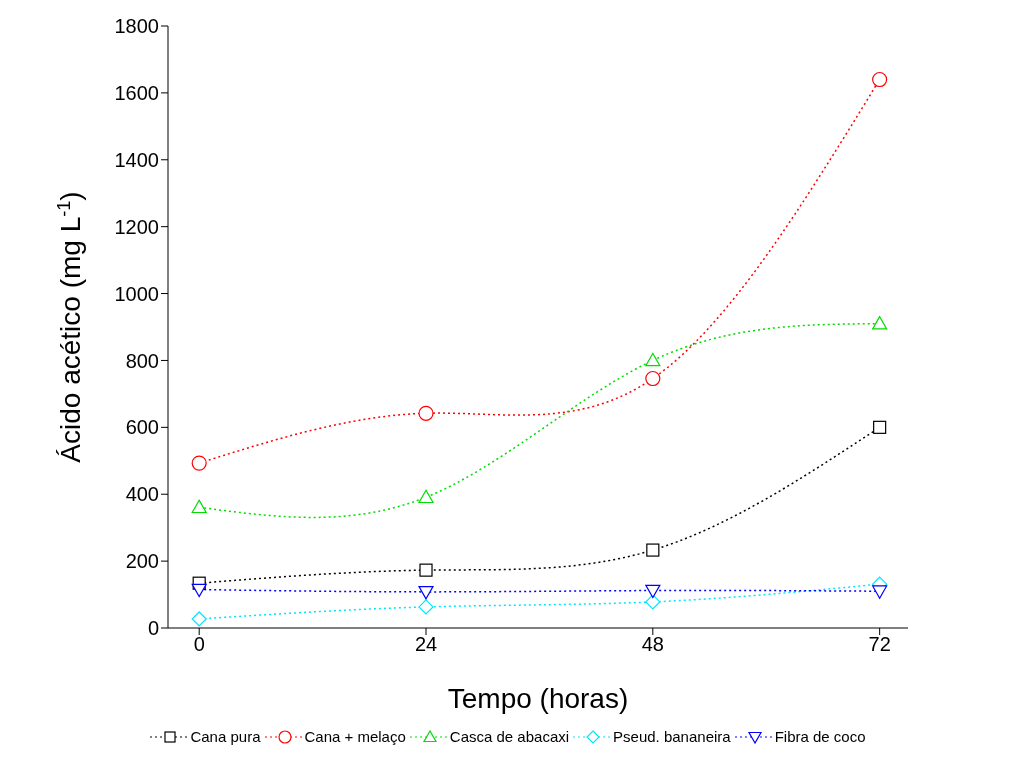  What do you see at coordinates (355, 736) in the screenshot?
I see `legend-label: Cana + melaço` at bounding box center [355, 736].